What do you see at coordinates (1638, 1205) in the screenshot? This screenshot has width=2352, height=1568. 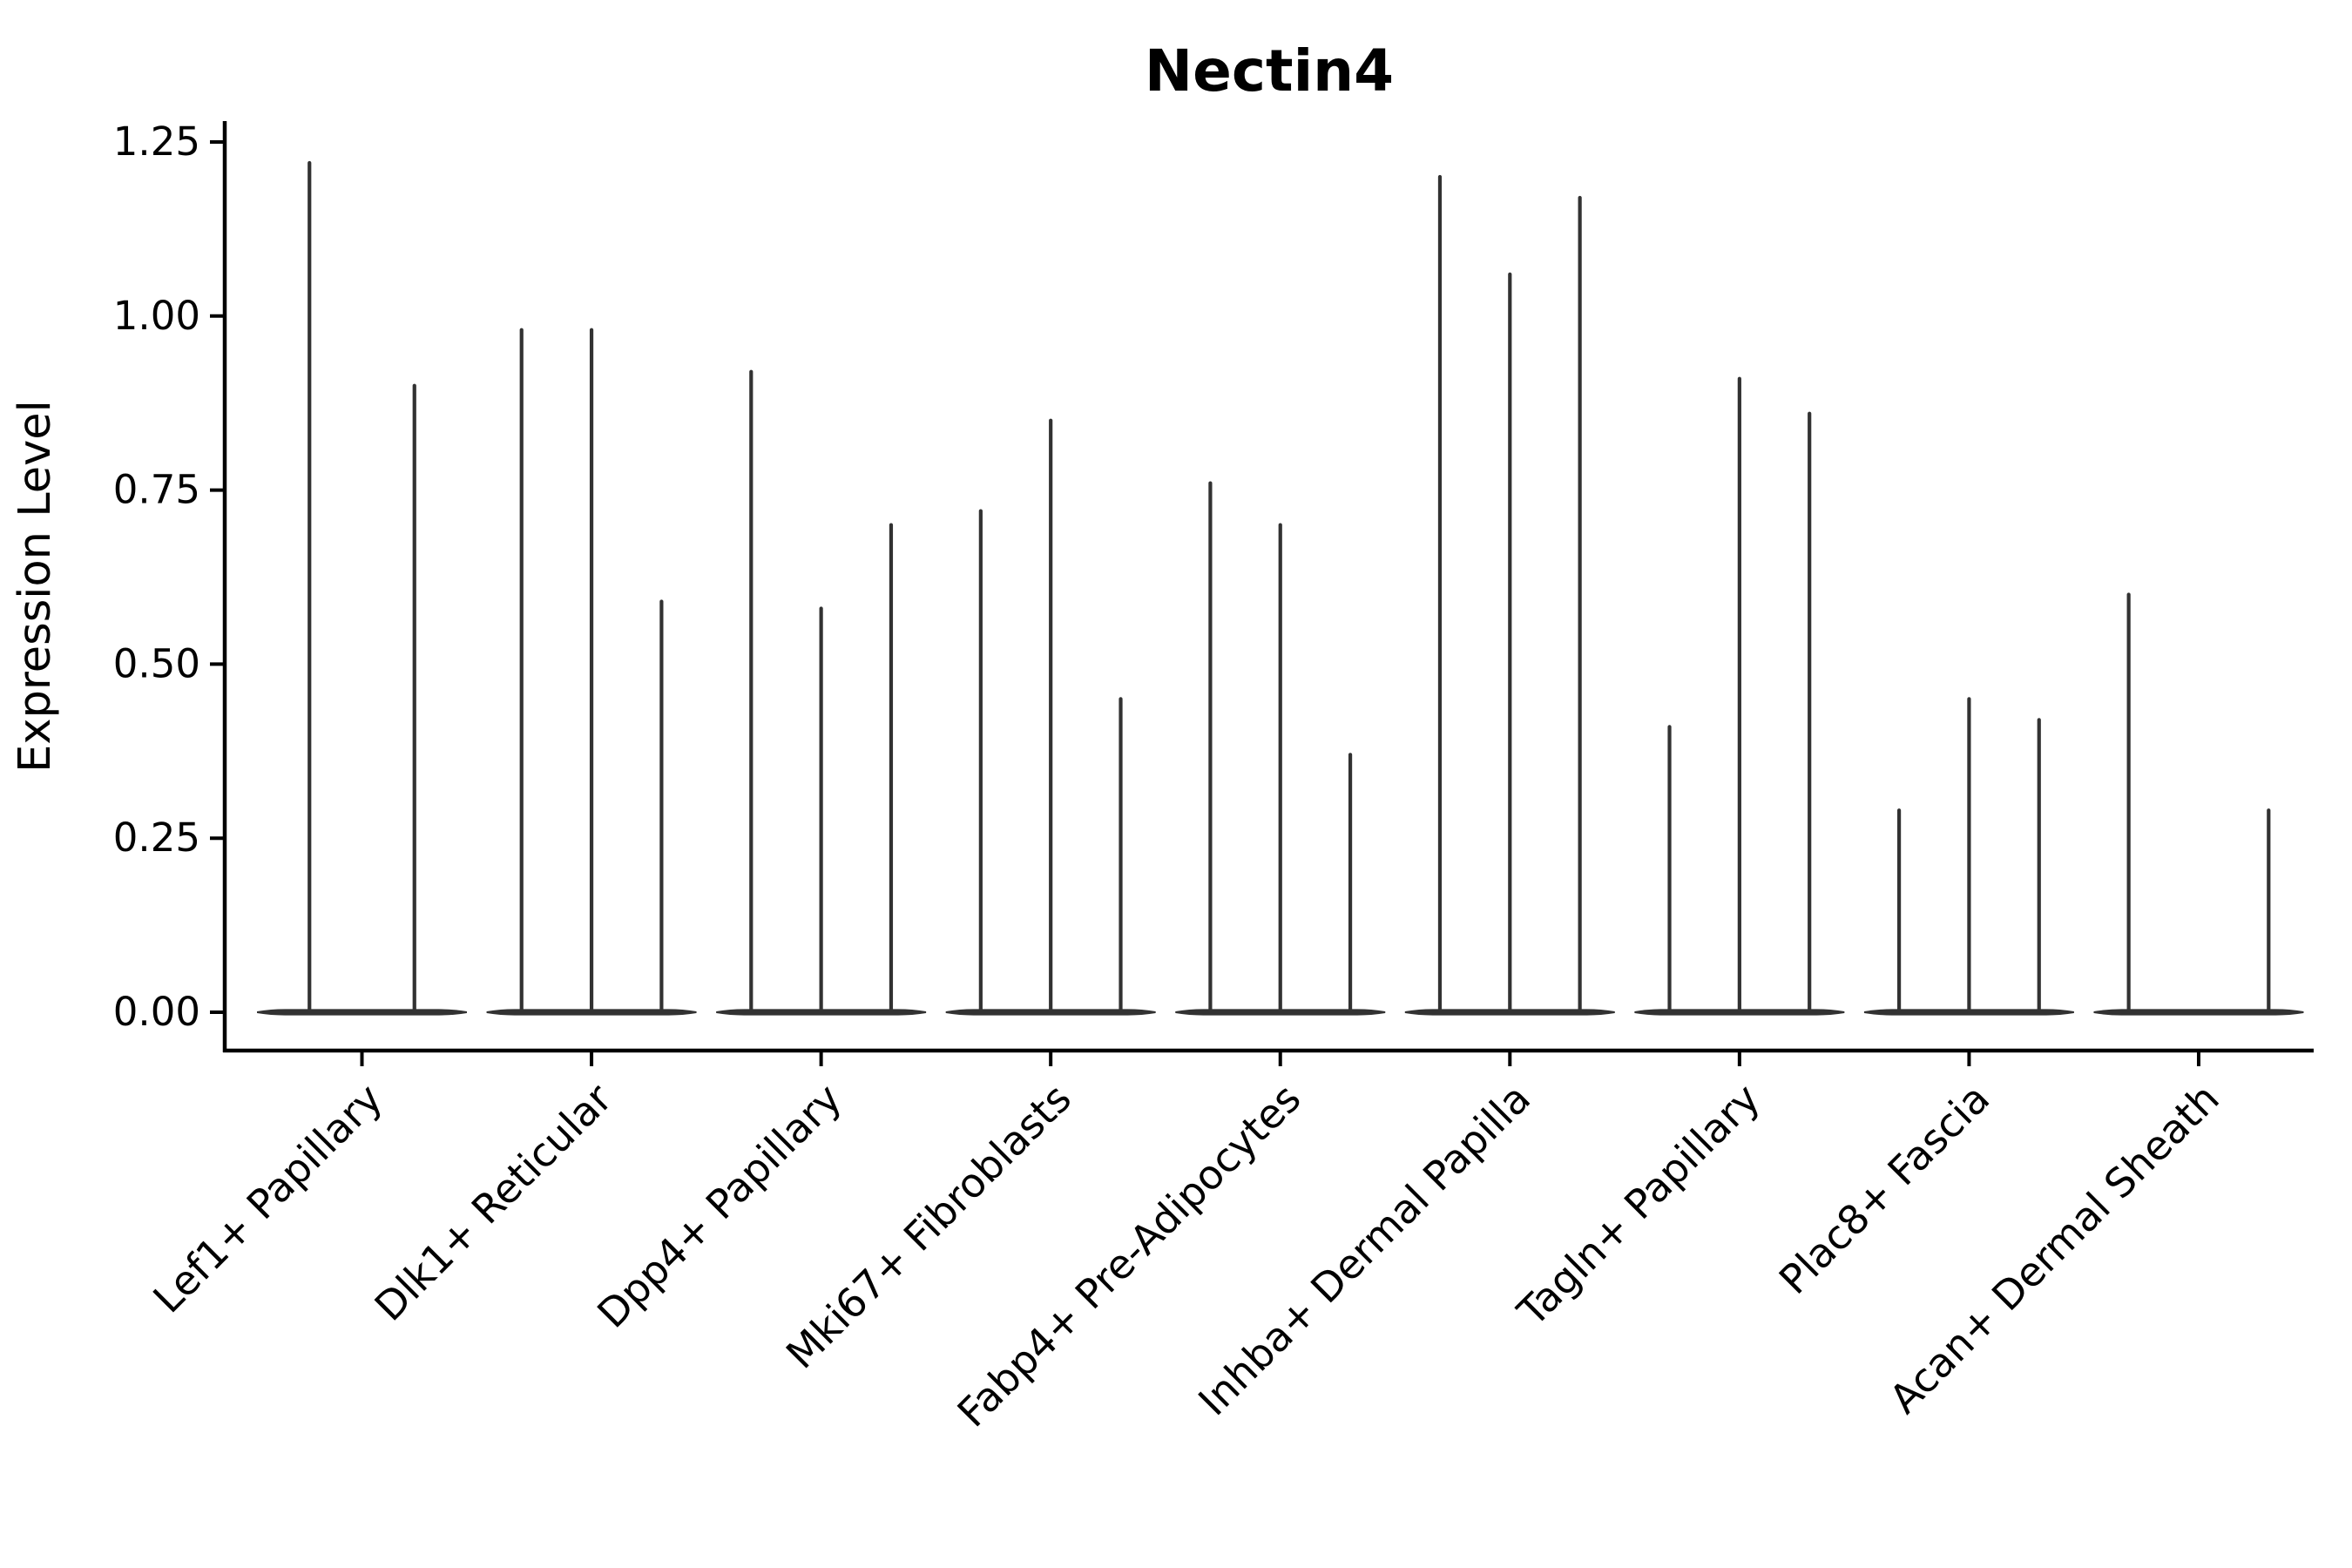 I see `x-tick-label: Tagln+ Papillary` at bounding box center [1638, 1205].